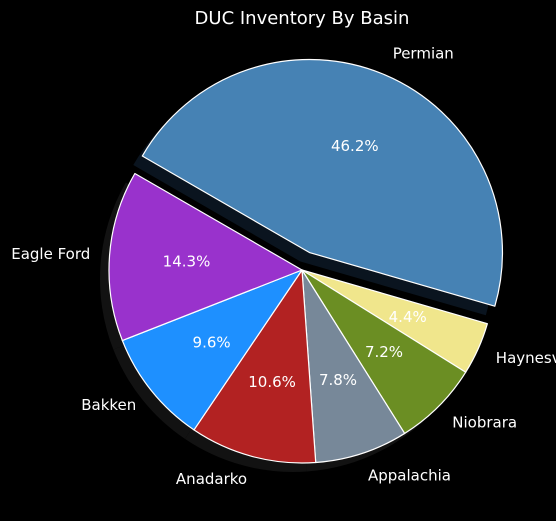 The image size is (556, 521). Describe the element at coordinates (302, 18) in the screenshot. I see `chart-title: DUC Inventory By Basin` at that location.